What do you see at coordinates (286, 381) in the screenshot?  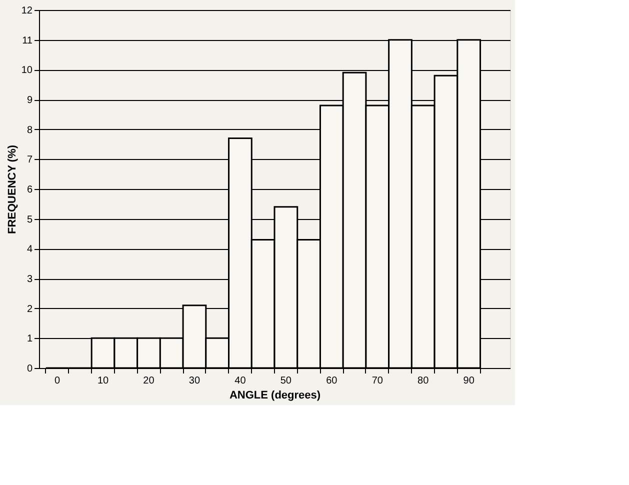 I see `x-tick-label: 50` at bounding box center [286, 381].